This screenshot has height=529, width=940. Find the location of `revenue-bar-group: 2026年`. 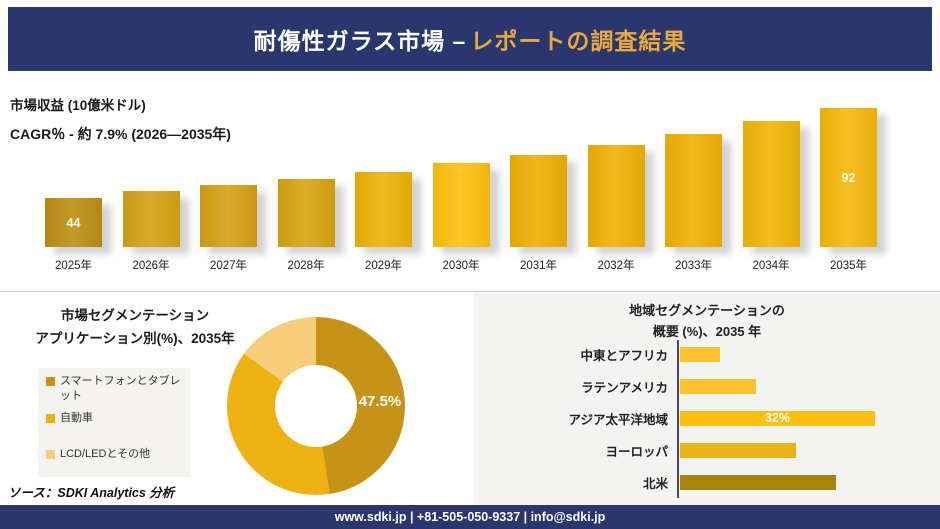

revenue-bar-group: 2026年 is located at coordinates (151, 171).